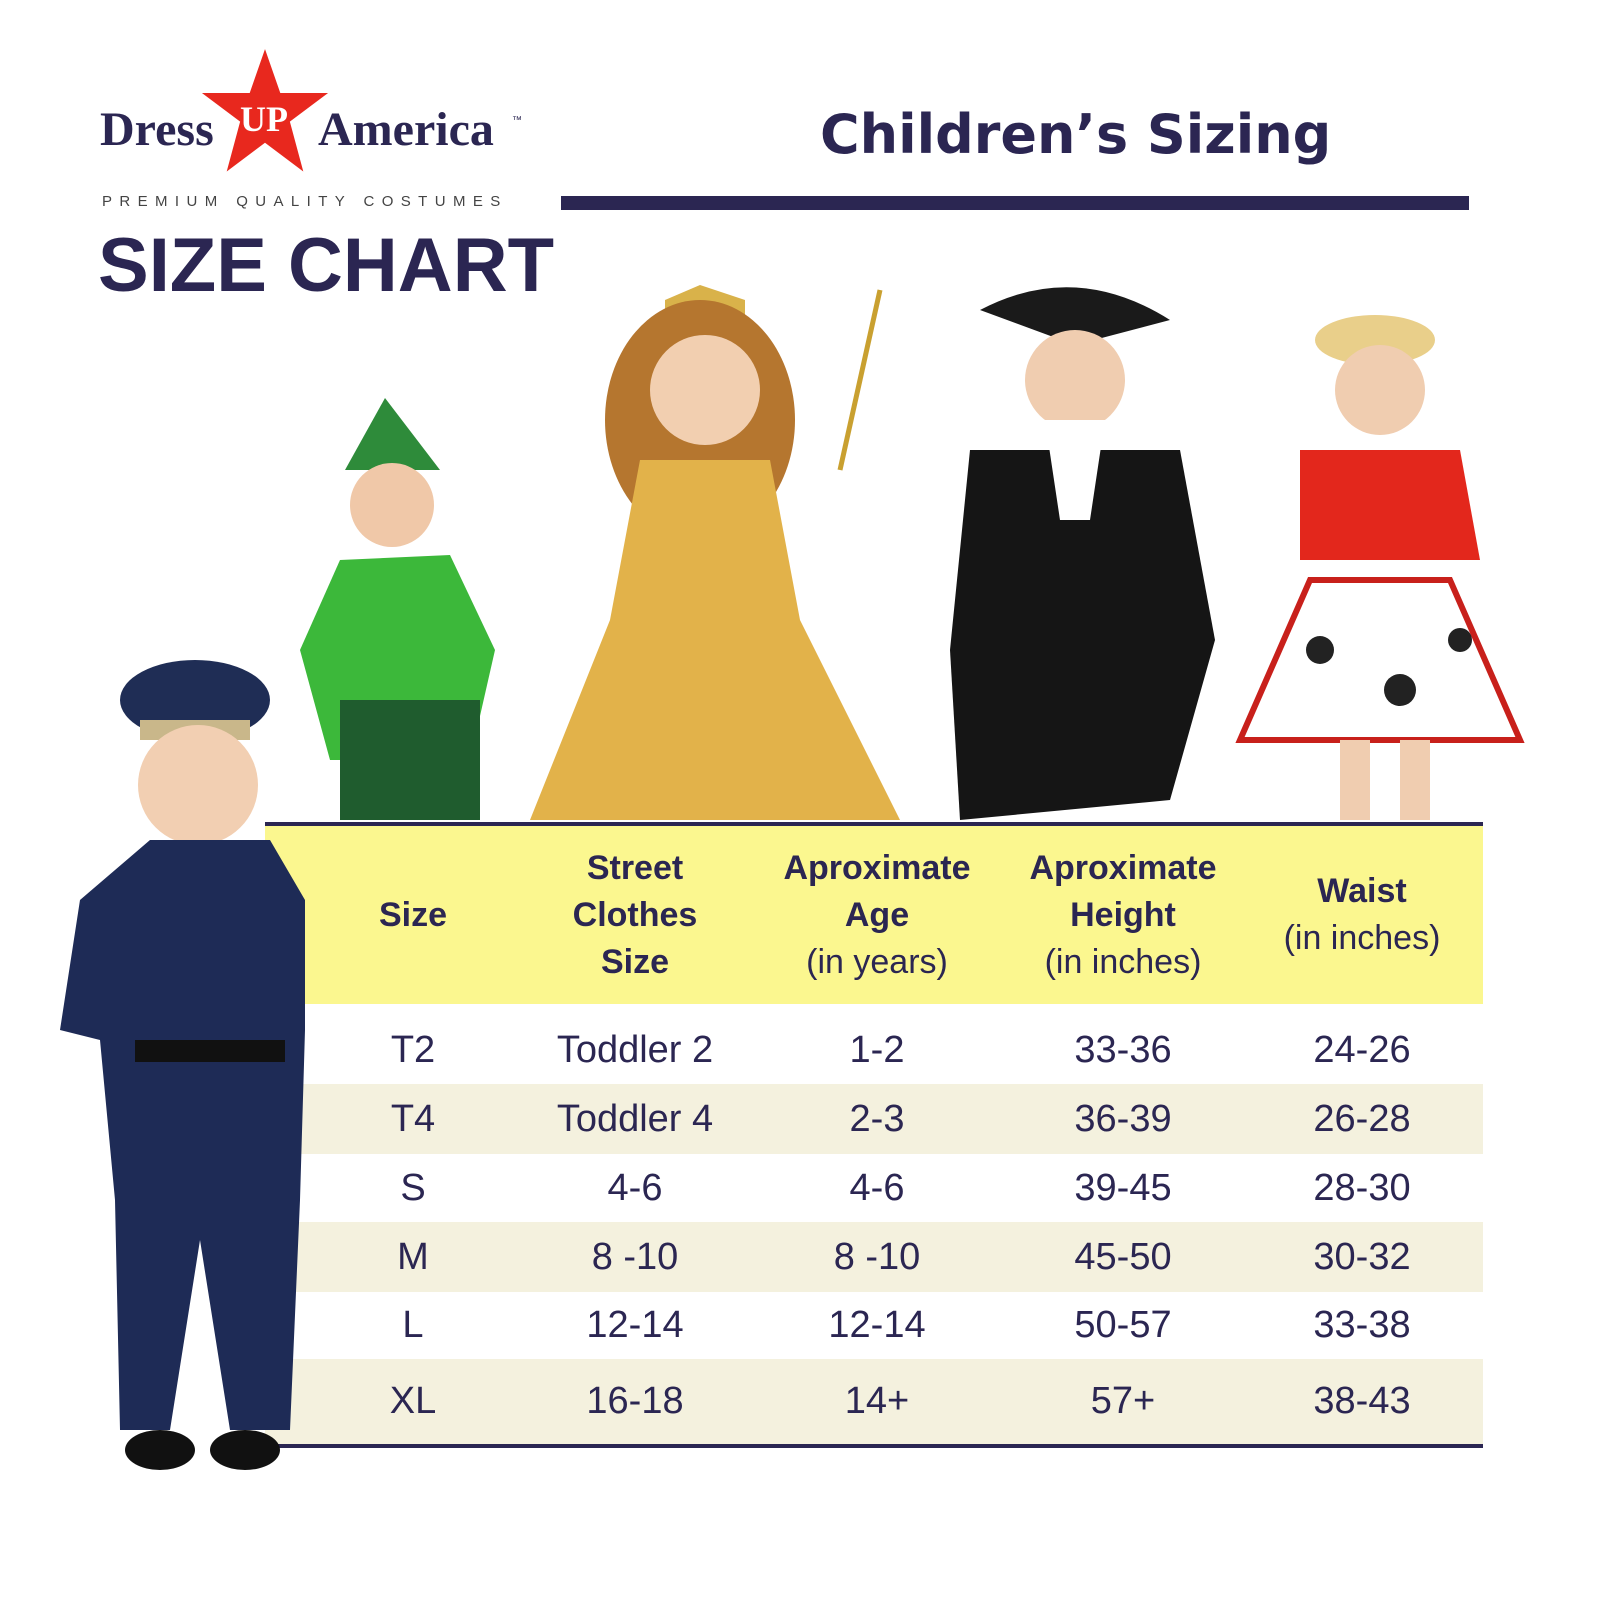  What do you see at coordinates (397, 609) in the screenshot?
I see `peter-pan-costume-image` at bounding box center [397, 609].